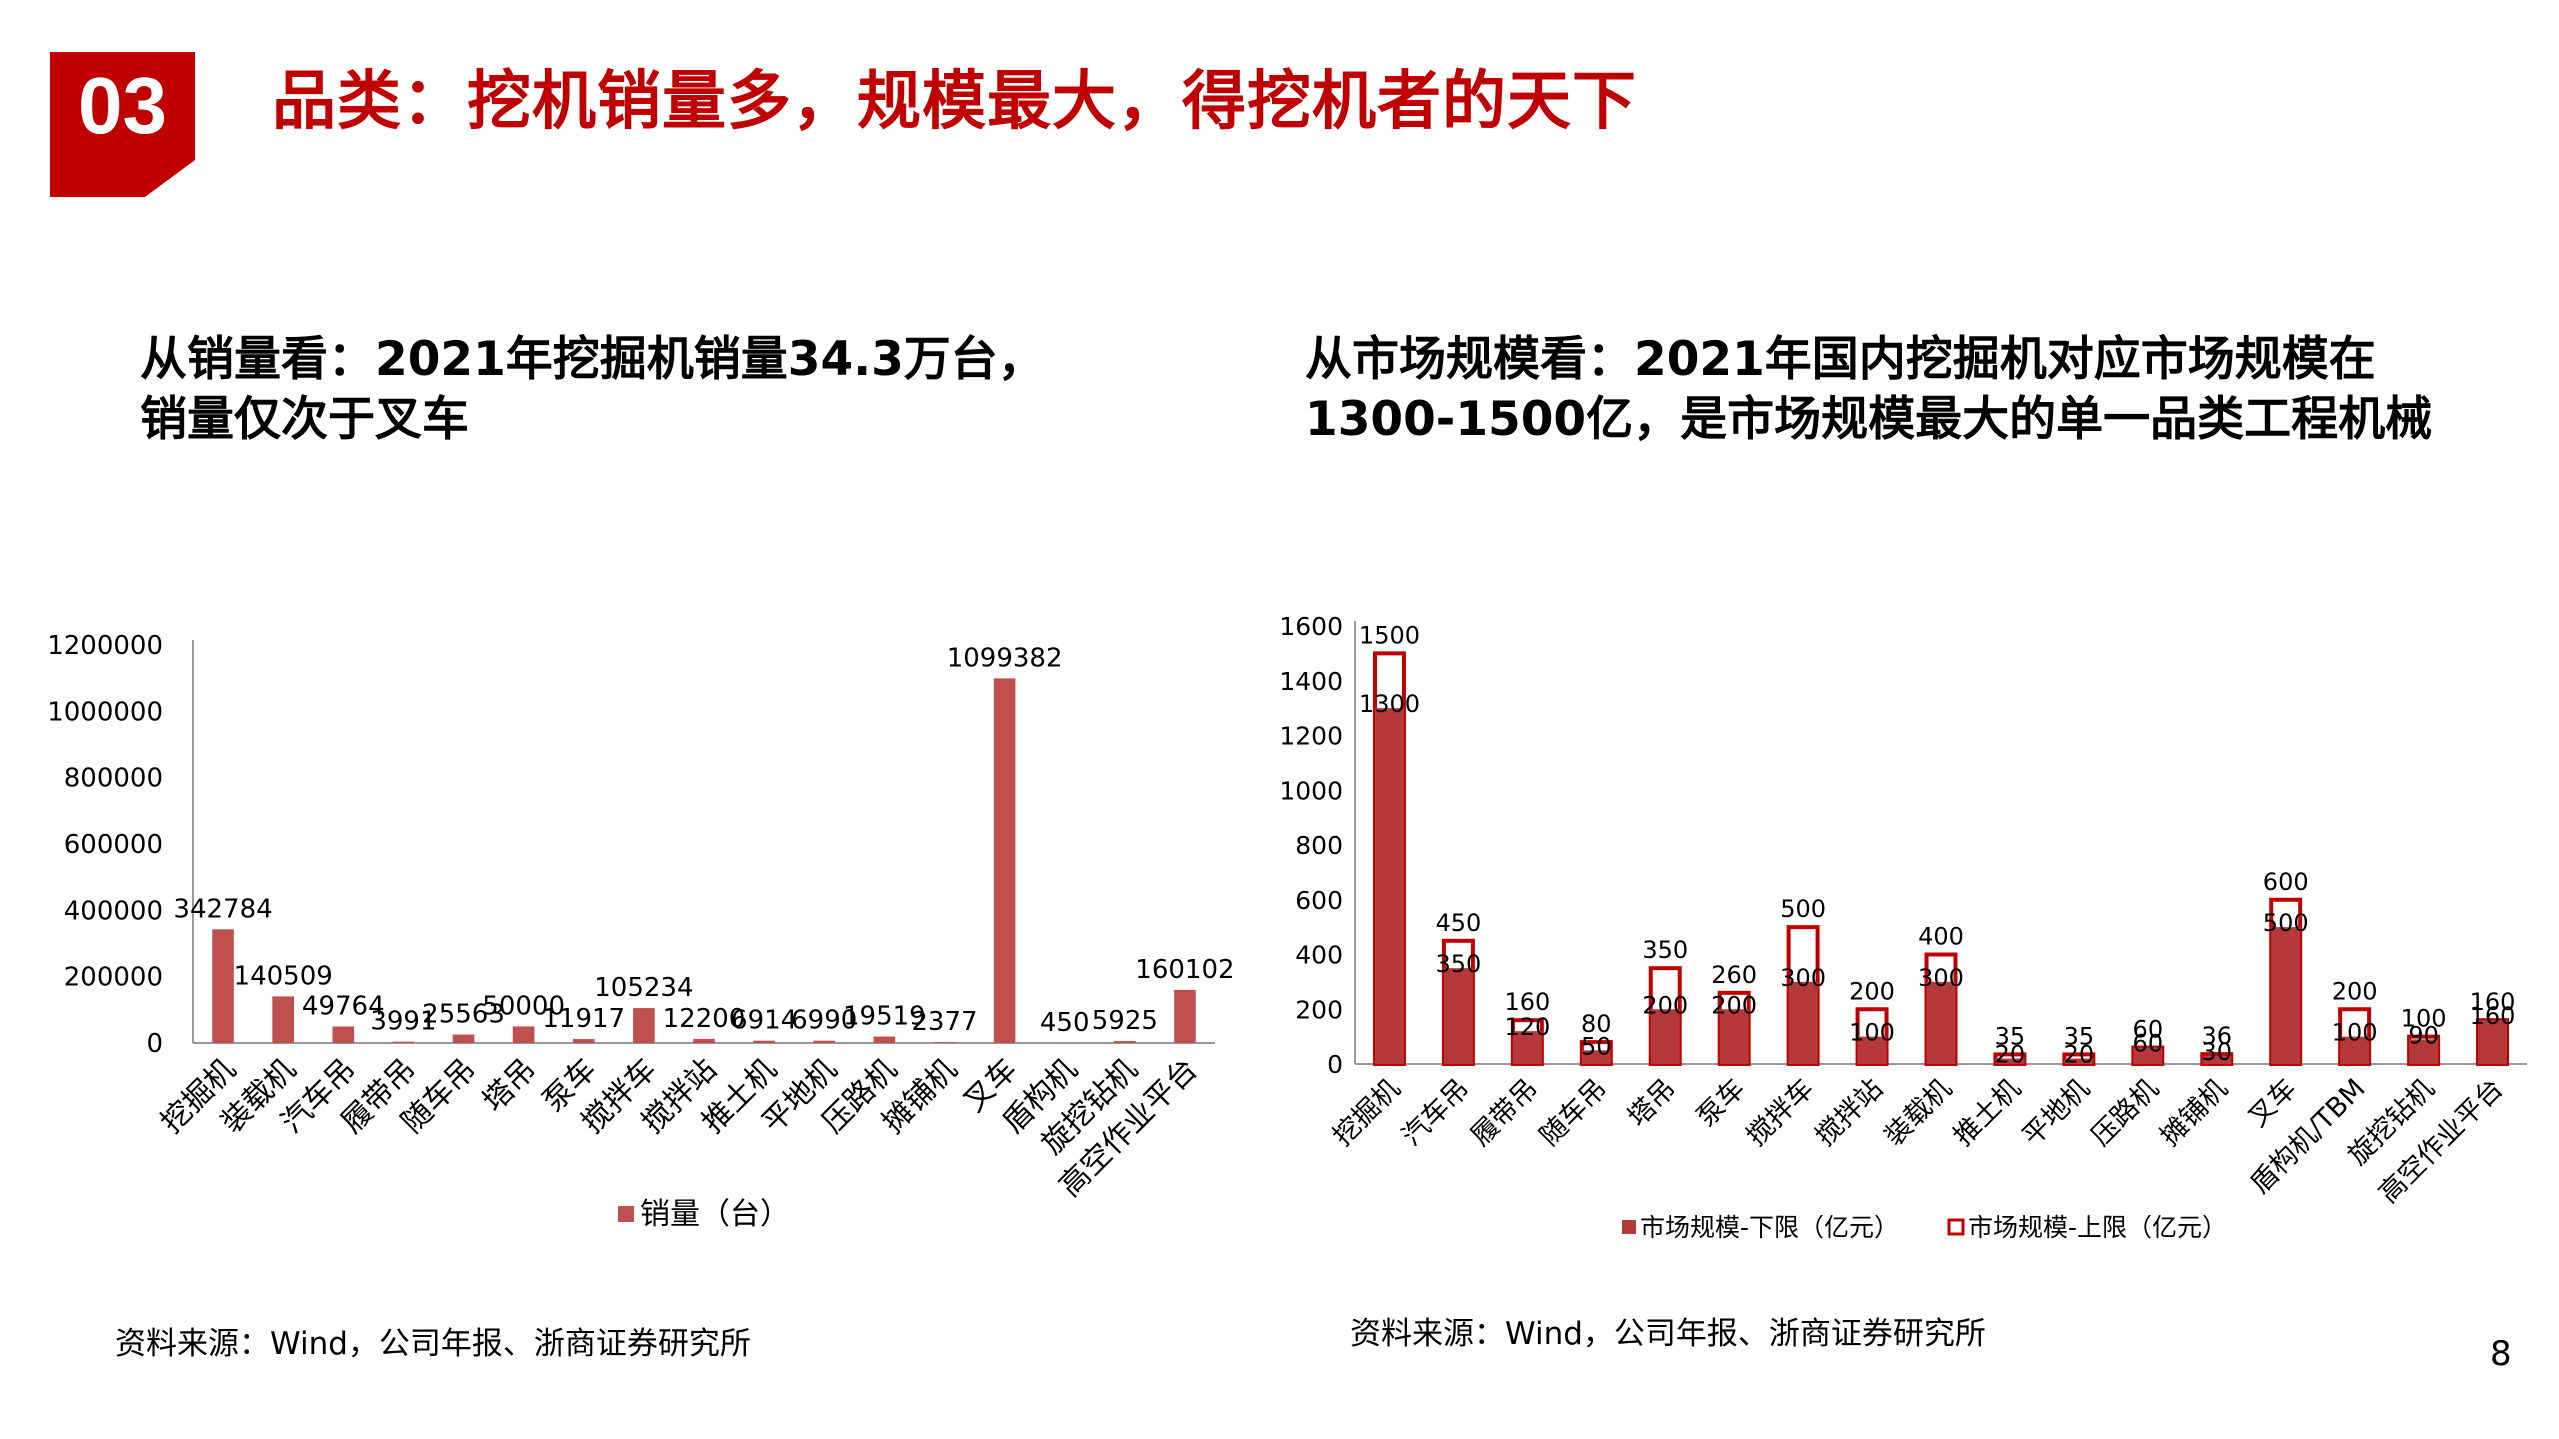  I want to click on left-legend: 销量（台）, so click(704, 1214).